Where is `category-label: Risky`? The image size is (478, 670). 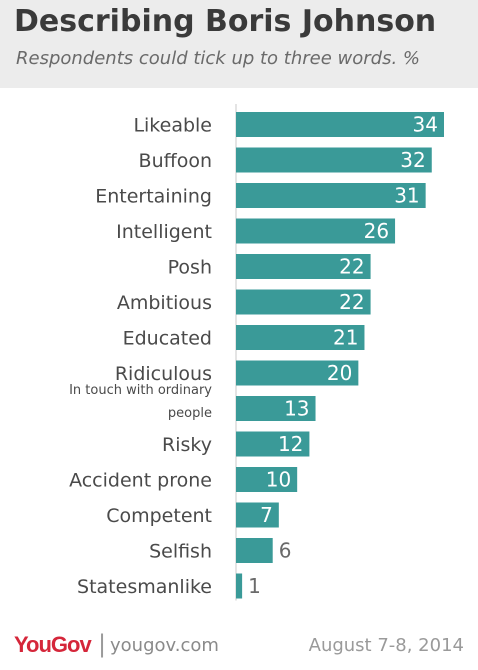
category-label: Risky is located at coordinates (187, 445).